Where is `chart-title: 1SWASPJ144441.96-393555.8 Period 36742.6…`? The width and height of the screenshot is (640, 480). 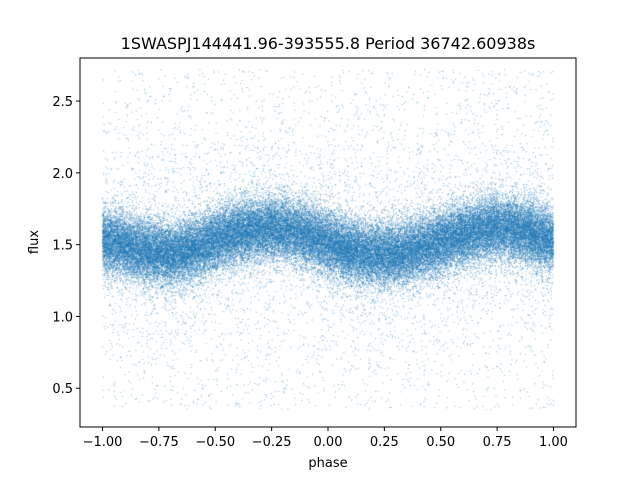 chart-title: 1SWASPJ144441.96-393555.8 Period 36742.6… is located at coordinates (328, 43).